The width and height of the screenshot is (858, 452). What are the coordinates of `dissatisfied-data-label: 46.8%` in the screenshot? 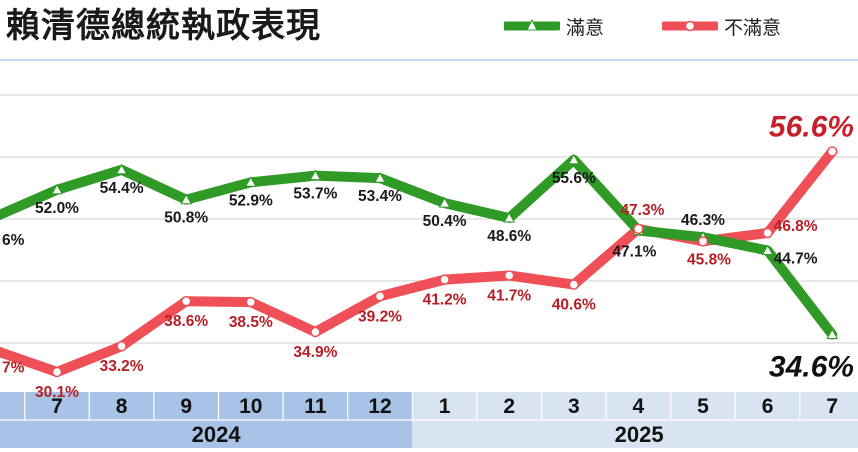 It's located at (796, 226).